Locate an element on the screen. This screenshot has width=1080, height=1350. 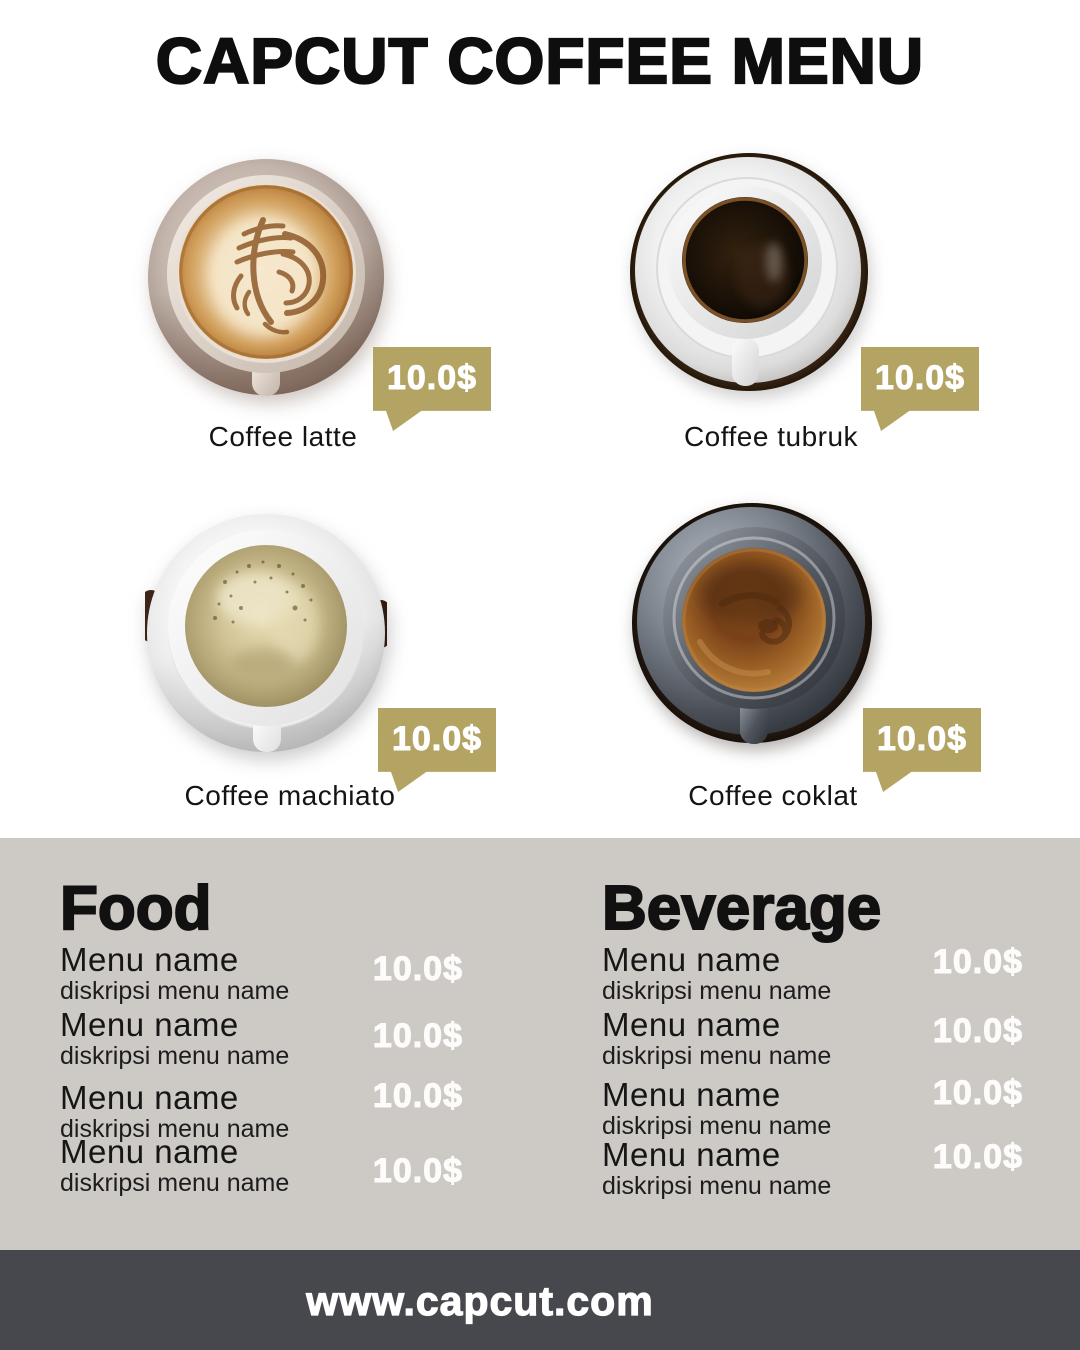
chocolate-coffee-top-view-photo is located at coordinates (752, 623).